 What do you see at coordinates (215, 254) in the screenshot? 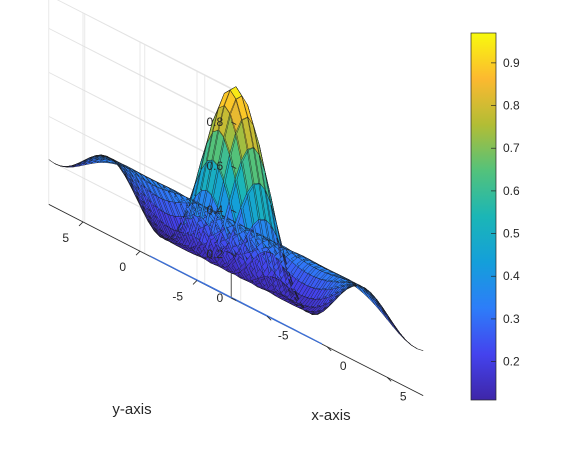
I see `z-tick-label: 0.2` at bounding box center [215, 254].